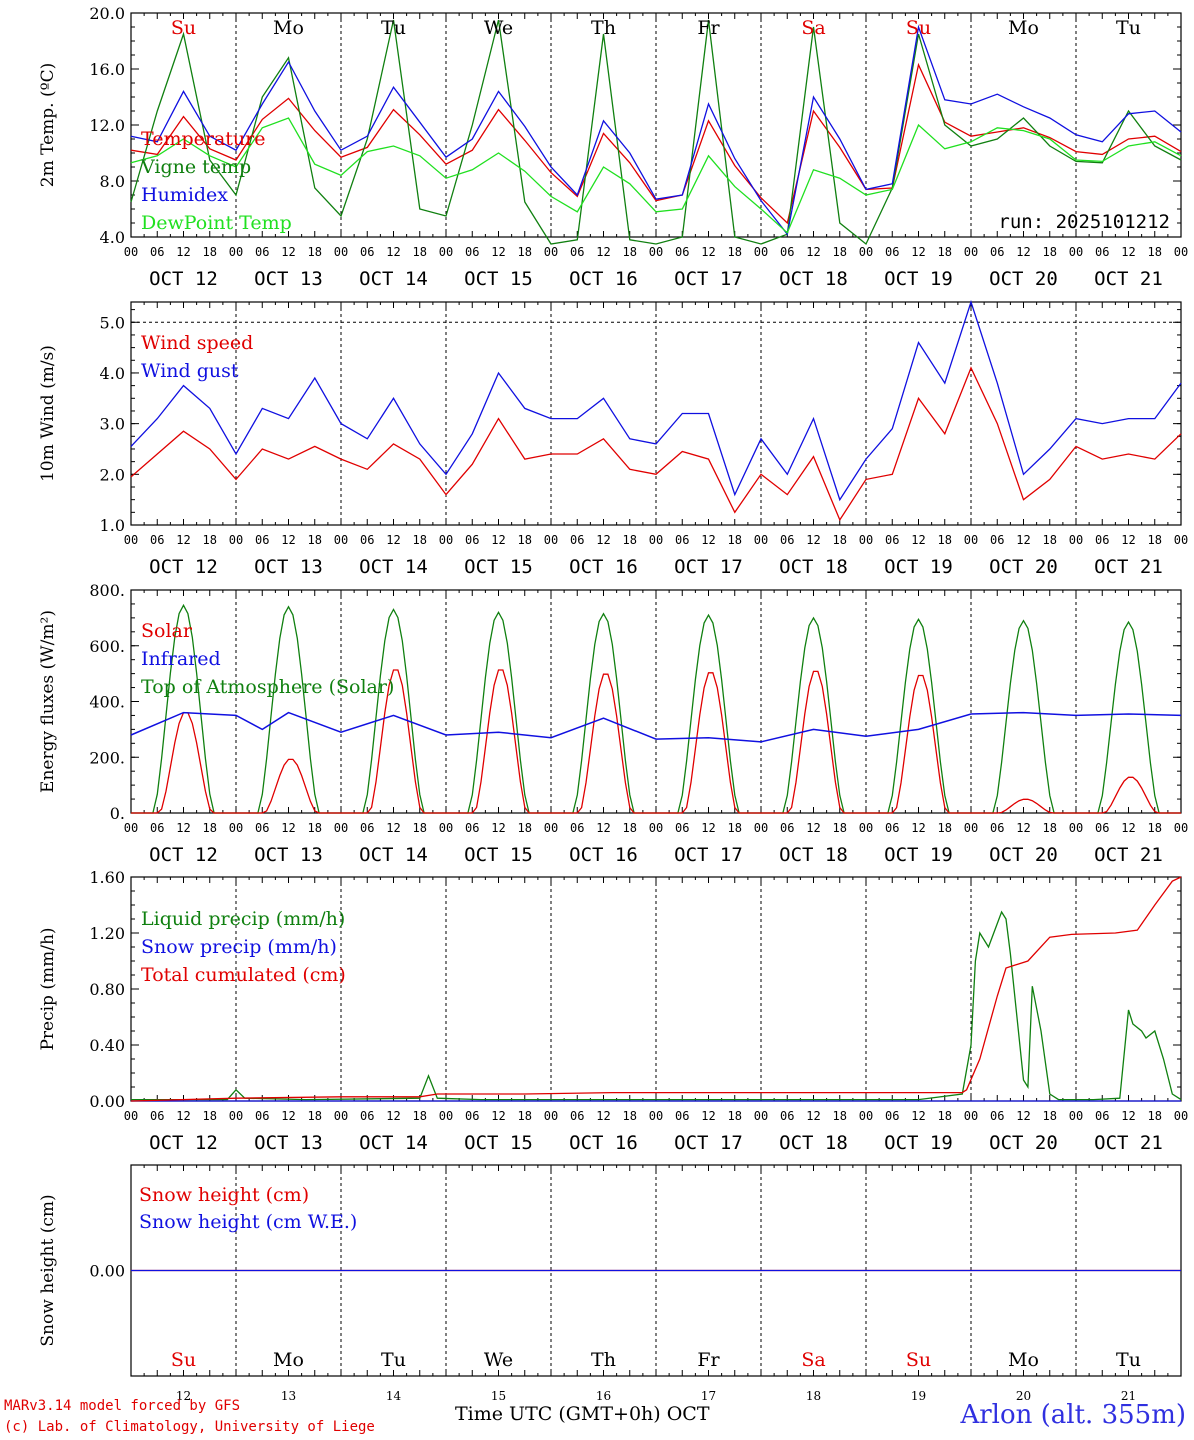  I want to click on station-name: Arlon (alt. 355m), so click(1073, 1415).